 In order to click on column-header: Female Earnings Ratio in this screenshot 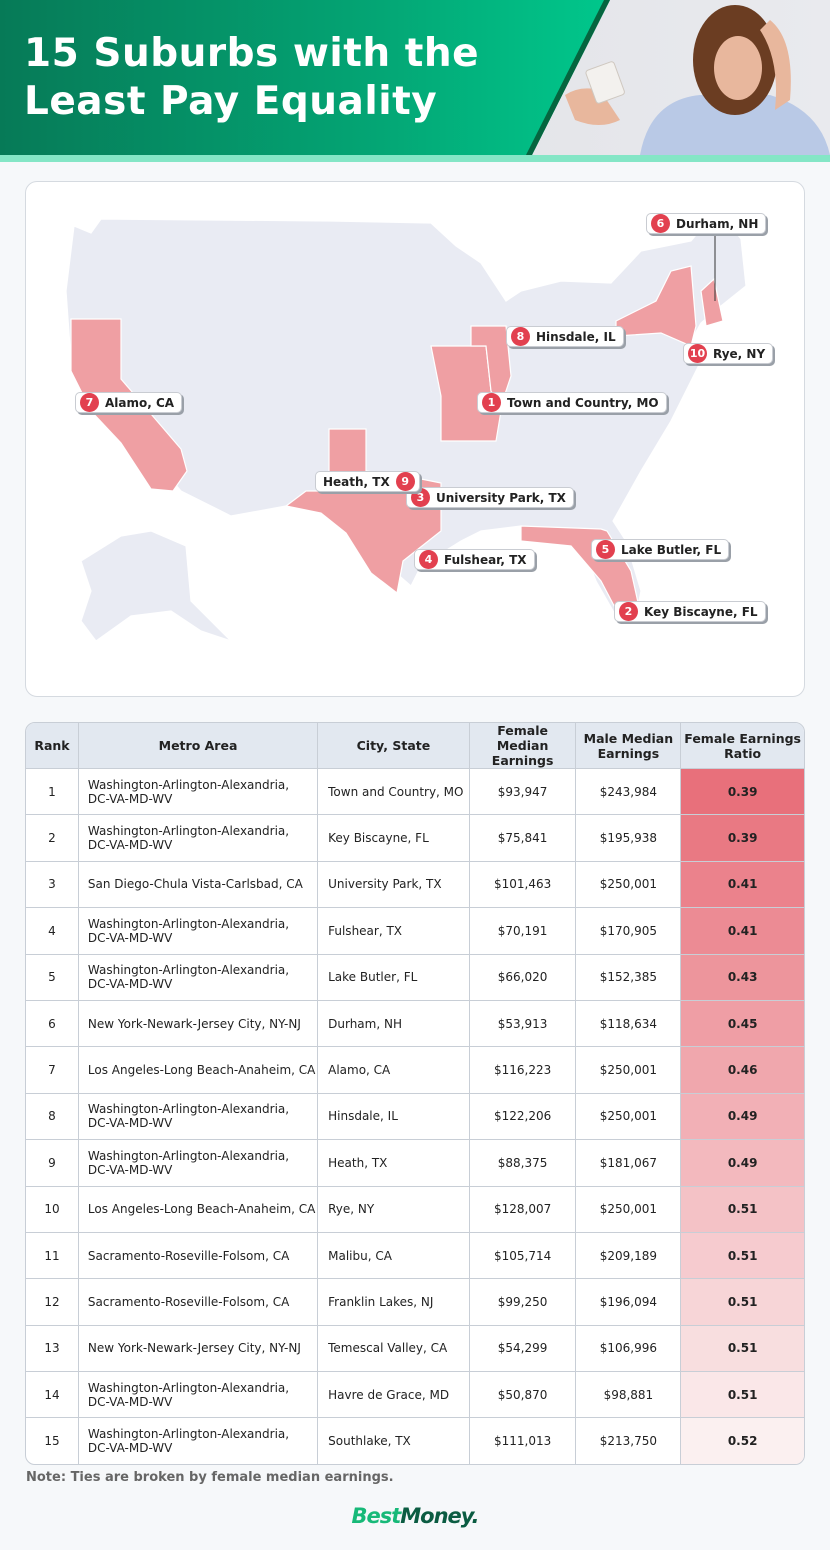, I will do `click(742, 745)`.